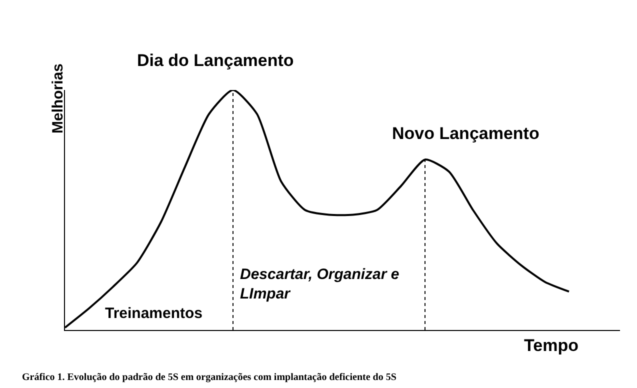 The height and width of the screenshot is (388, 637). I want to click on text: Dia do Lançamento, so click(215, 60).